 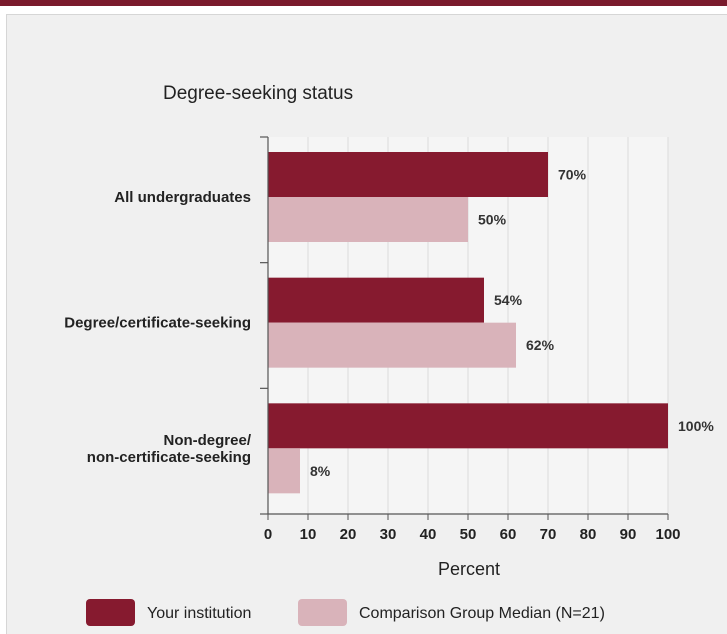 I want to click on x-tick-label: 10, so click(x=308, y=534).